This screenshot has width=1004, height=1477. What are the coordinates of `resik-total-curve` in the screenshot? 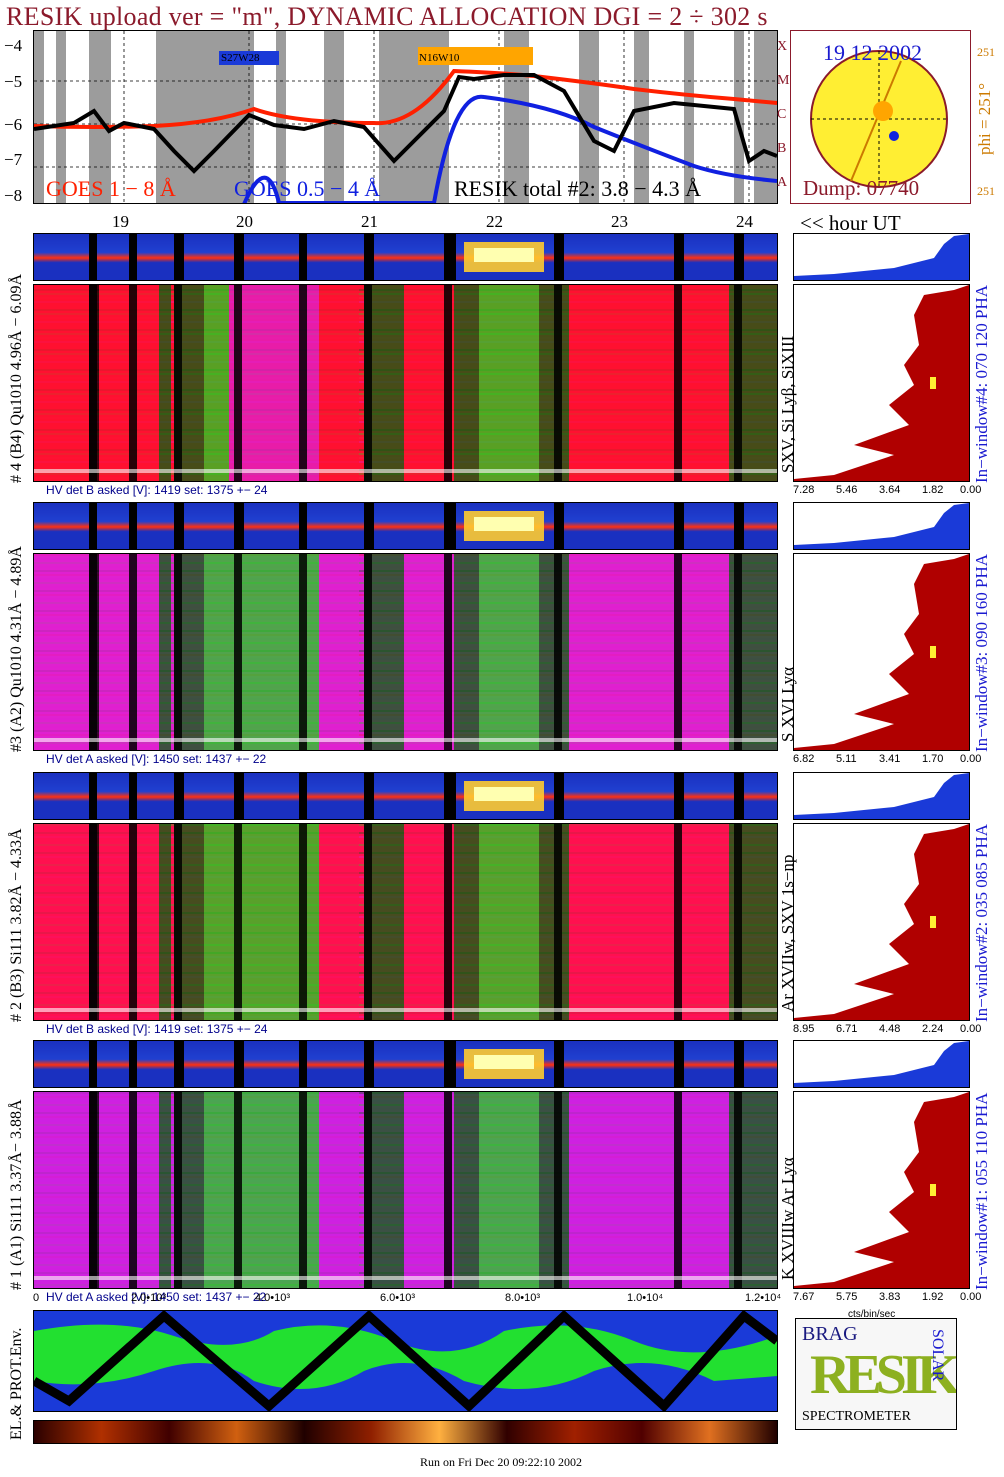 It's located at (405, 123).